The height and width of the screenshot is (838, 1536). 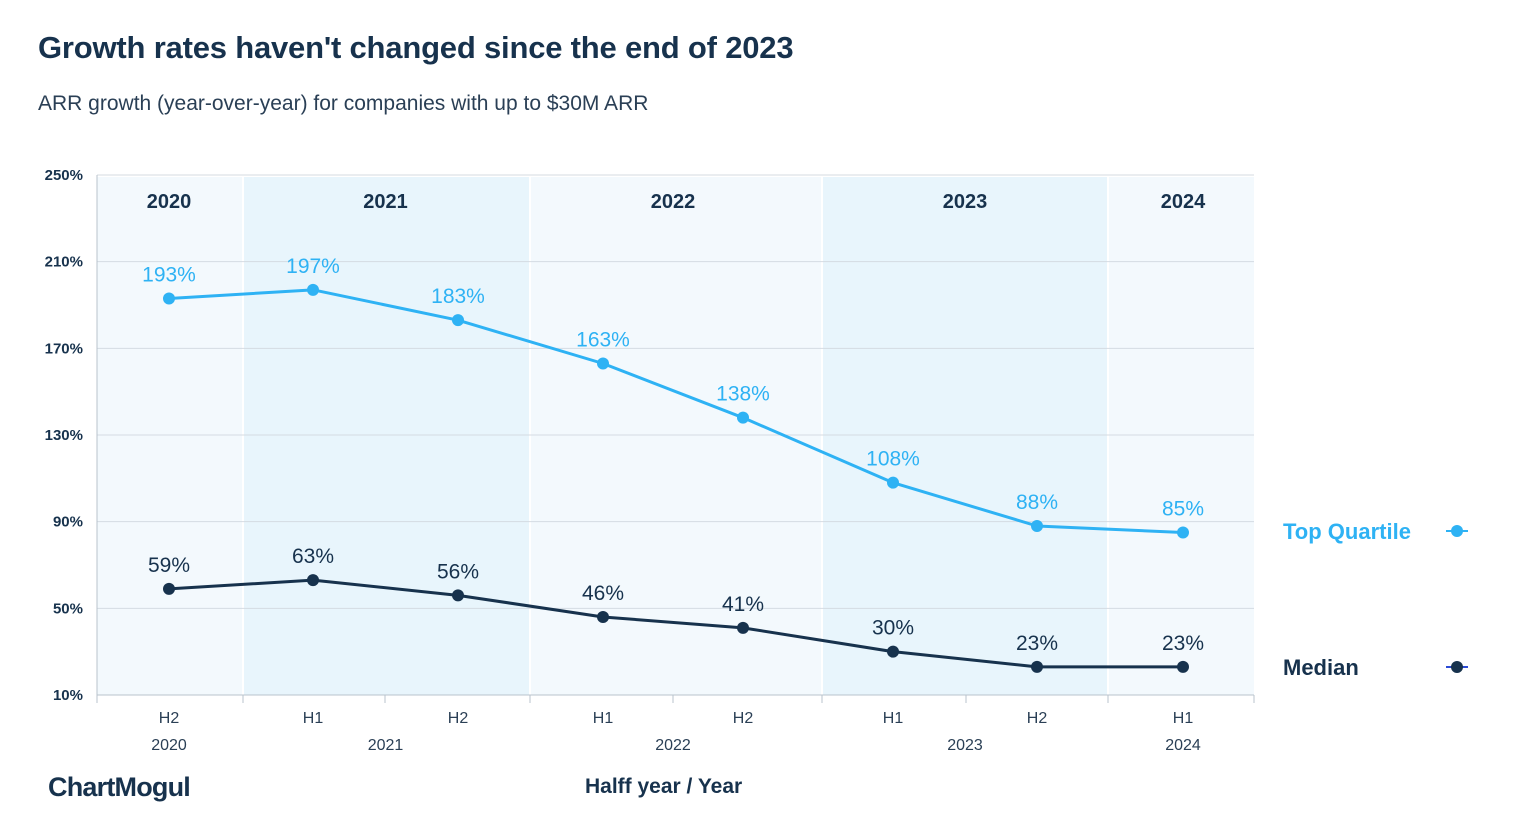 I want to click on year-header: 2021, so click(x=385, y=202).